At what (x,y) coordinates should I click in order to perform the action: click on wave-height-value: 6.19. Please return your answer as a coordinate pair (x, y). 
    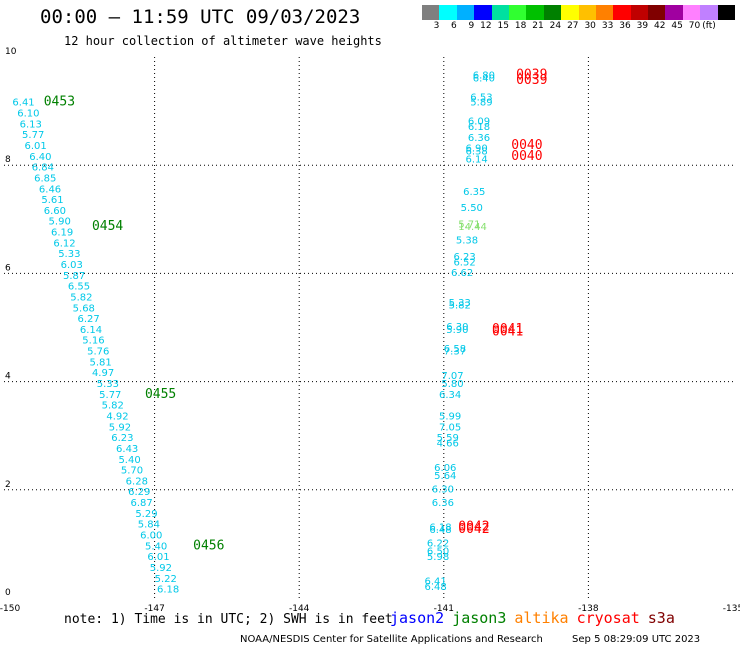
    Looking at the image, I should click on (62, 233).